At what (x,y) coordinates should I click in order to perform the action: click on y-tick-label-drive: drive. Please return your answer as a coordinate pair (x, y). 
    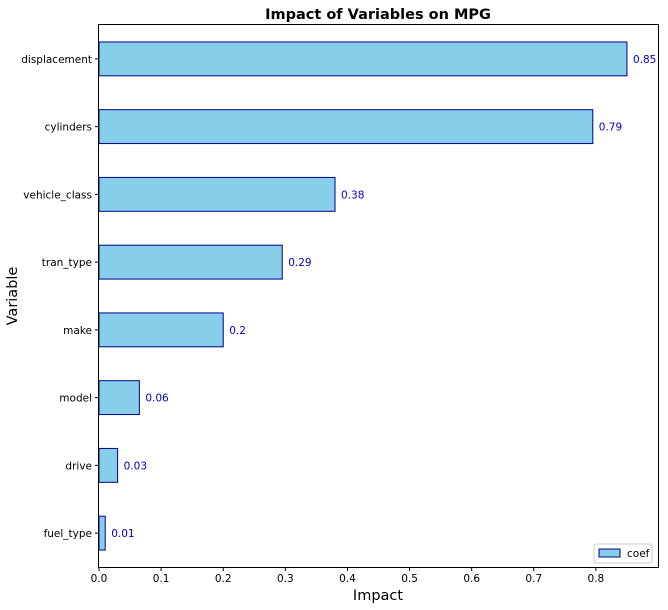
    Looking at the image, I should click on (78, 466).